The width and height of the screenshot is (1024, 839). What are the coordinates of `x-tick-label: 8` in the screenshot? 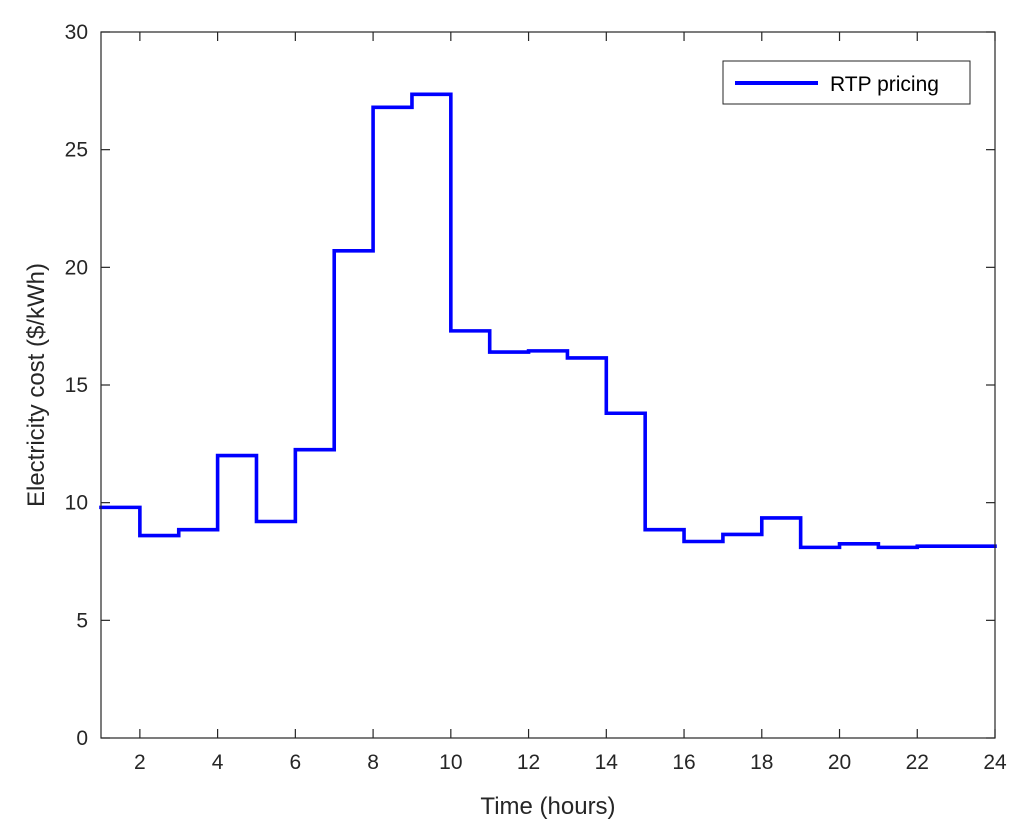 It's located at (373, 762).